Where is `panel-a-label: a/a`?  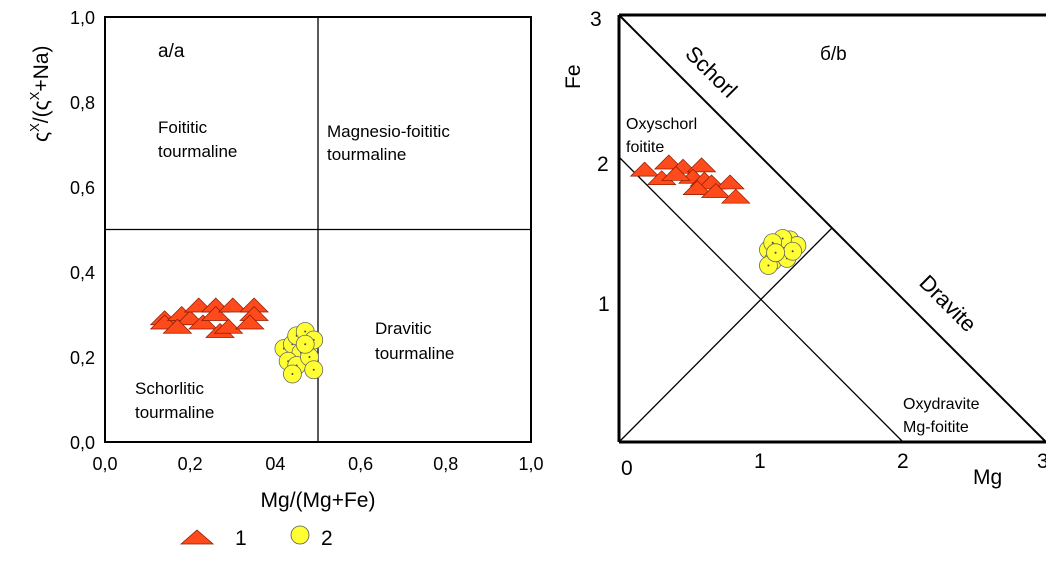
panel-a-label: a/a is located at coordinates (171, 51).